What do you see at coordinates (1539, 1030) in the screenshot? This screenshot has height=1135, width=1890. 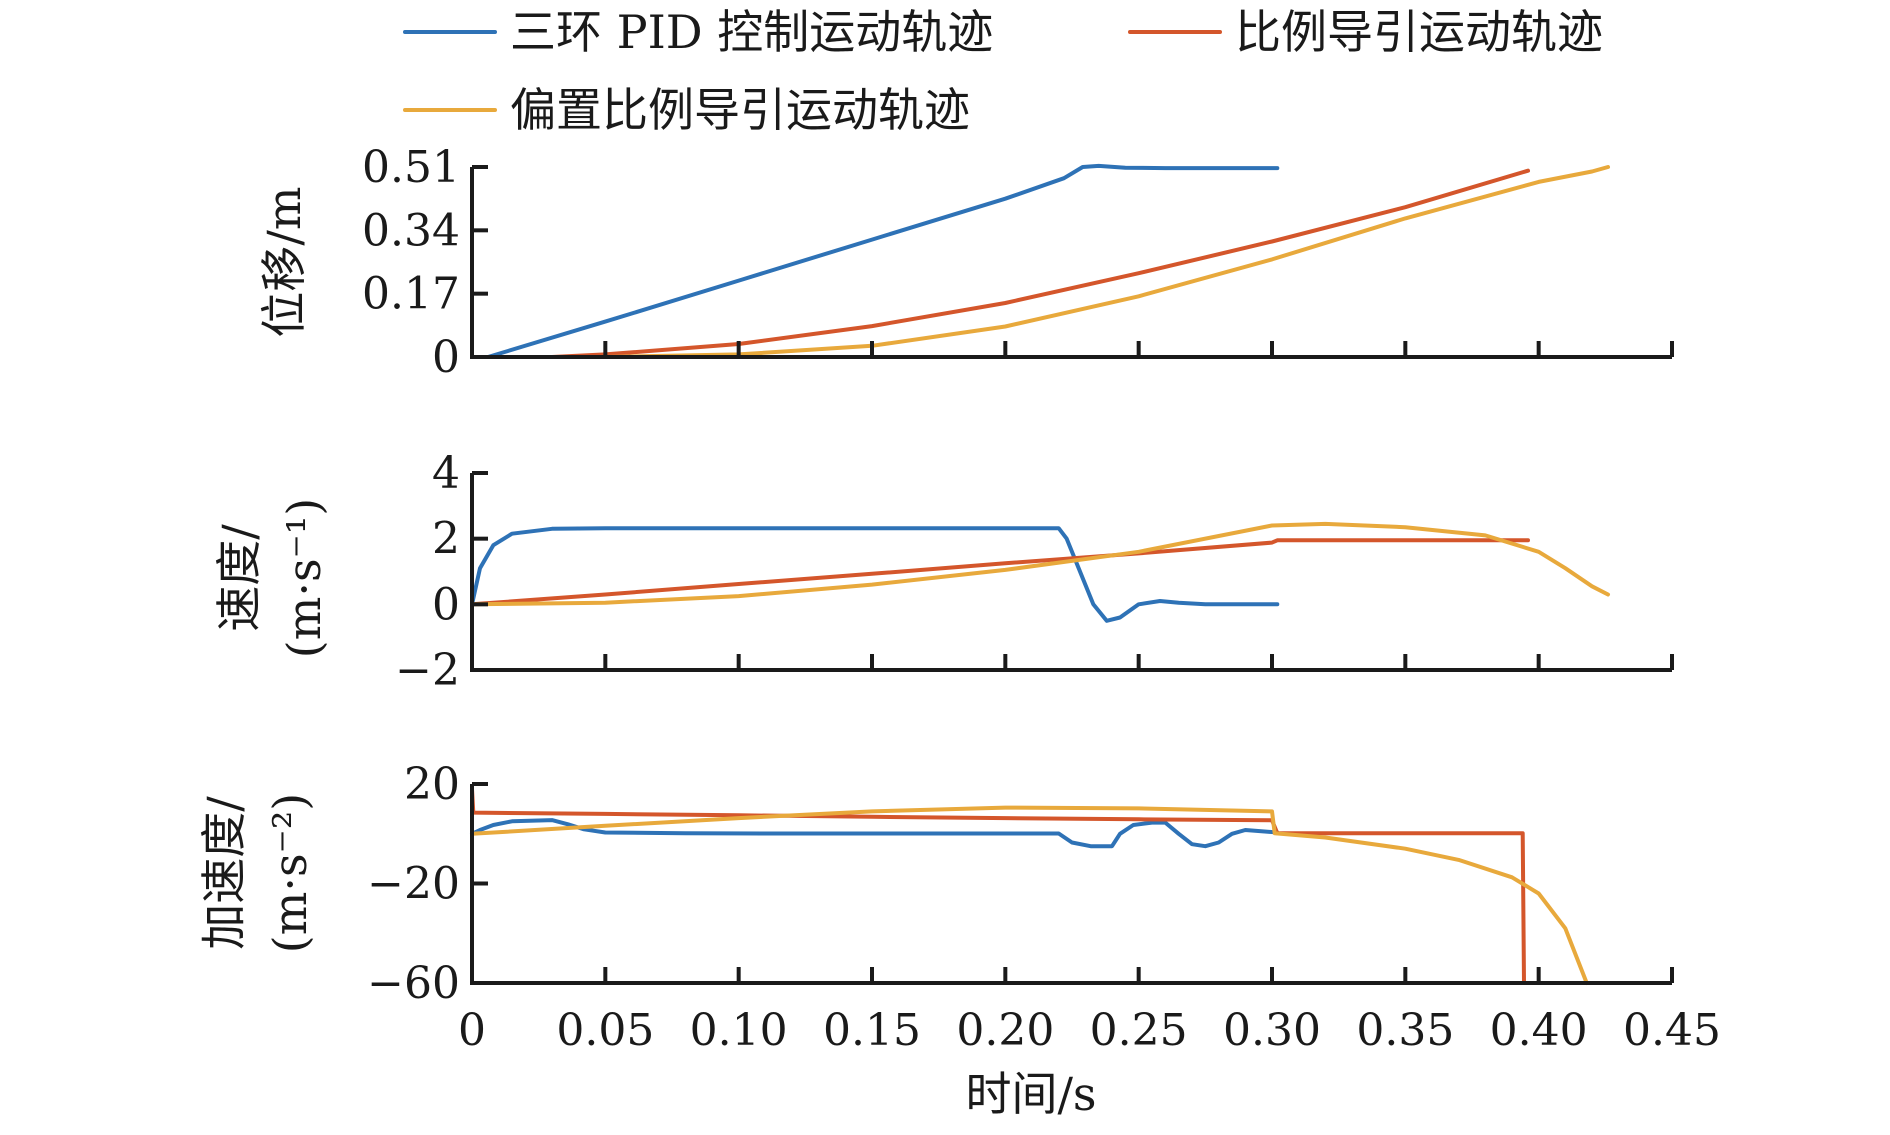 I see `x-tick-label-8: 0.40` at bounding box center [1539, 1030].